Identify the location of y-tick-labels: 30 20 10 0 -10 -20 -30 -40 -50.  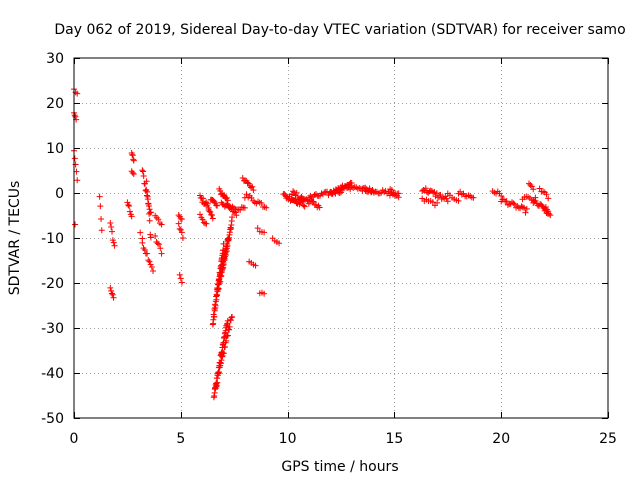
(52, 239).